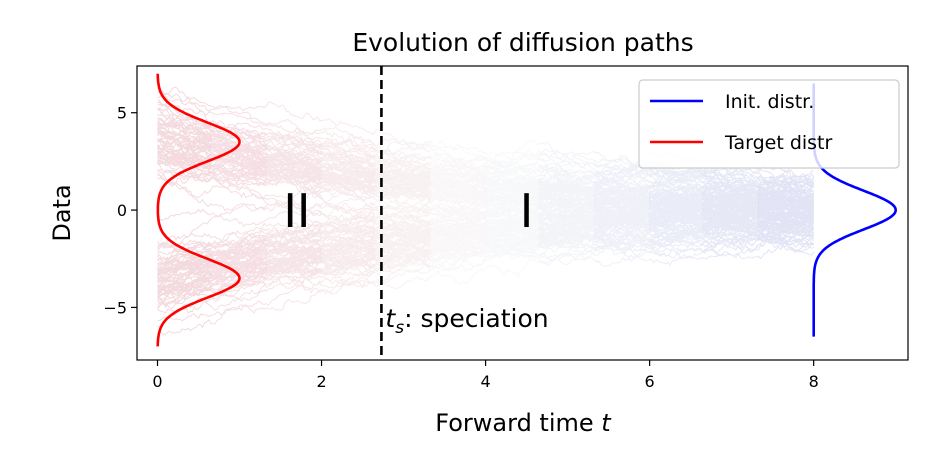 Image resolution: width=934 pixels, height=467 pixels. What do you see at coordinates (769, 102) in the screenshot?
I see `legend-label-init: Init. distr.` at bounding box center [769, 102].